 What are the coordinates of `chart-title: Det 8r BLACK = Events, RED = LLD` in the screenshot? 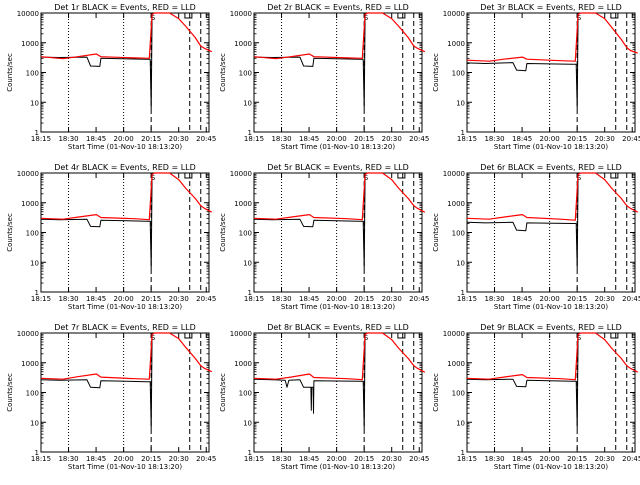 It's located at (338, 327).